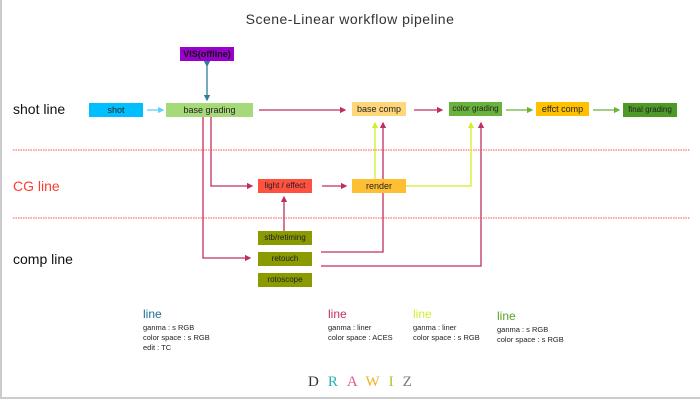 Image resolution: width=700 pixels, height=400 pixels. I want to click on link-base-light, so click(232, 153).